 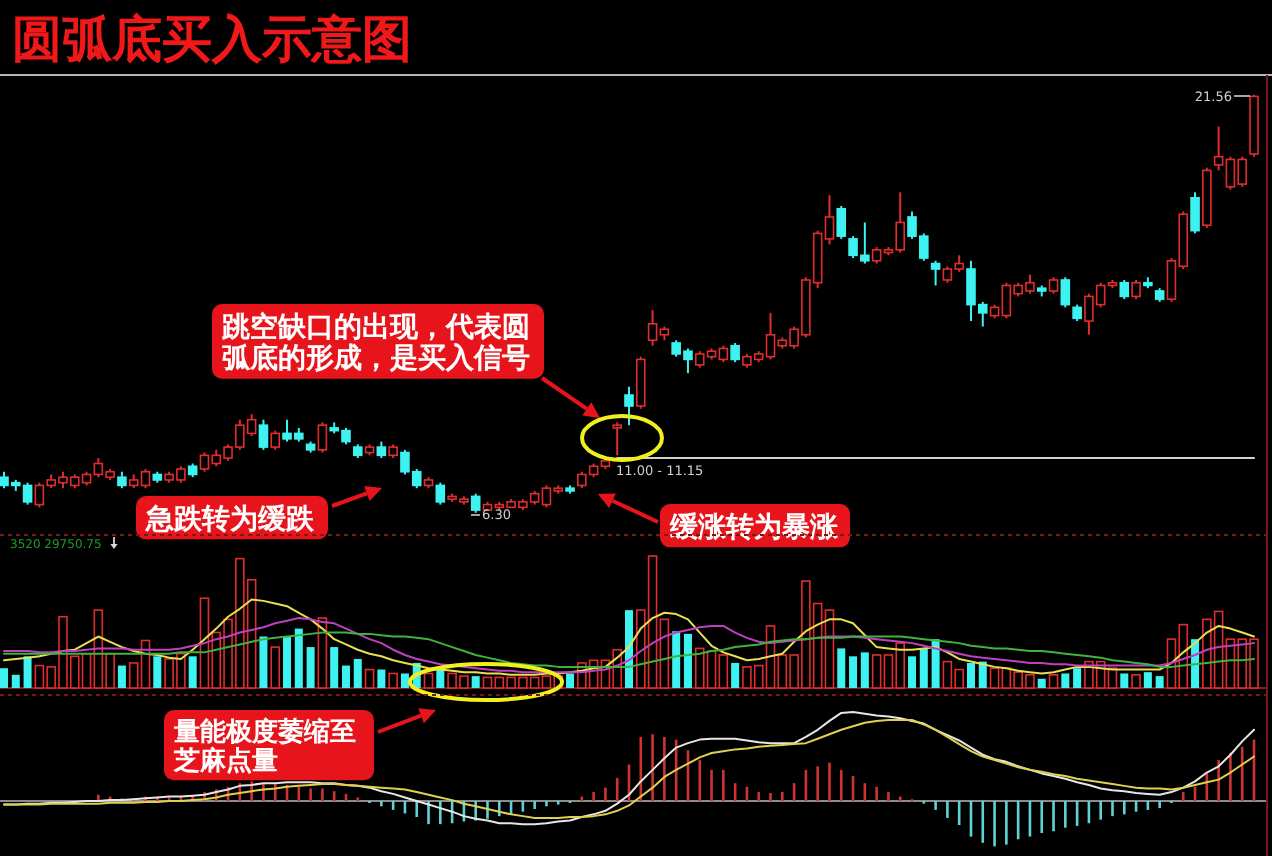 What do you see at coordinates (212, 39) in the screenshot?
I see `chart-title: 圆弧底买入示意图` at bounding box center [212, 39].